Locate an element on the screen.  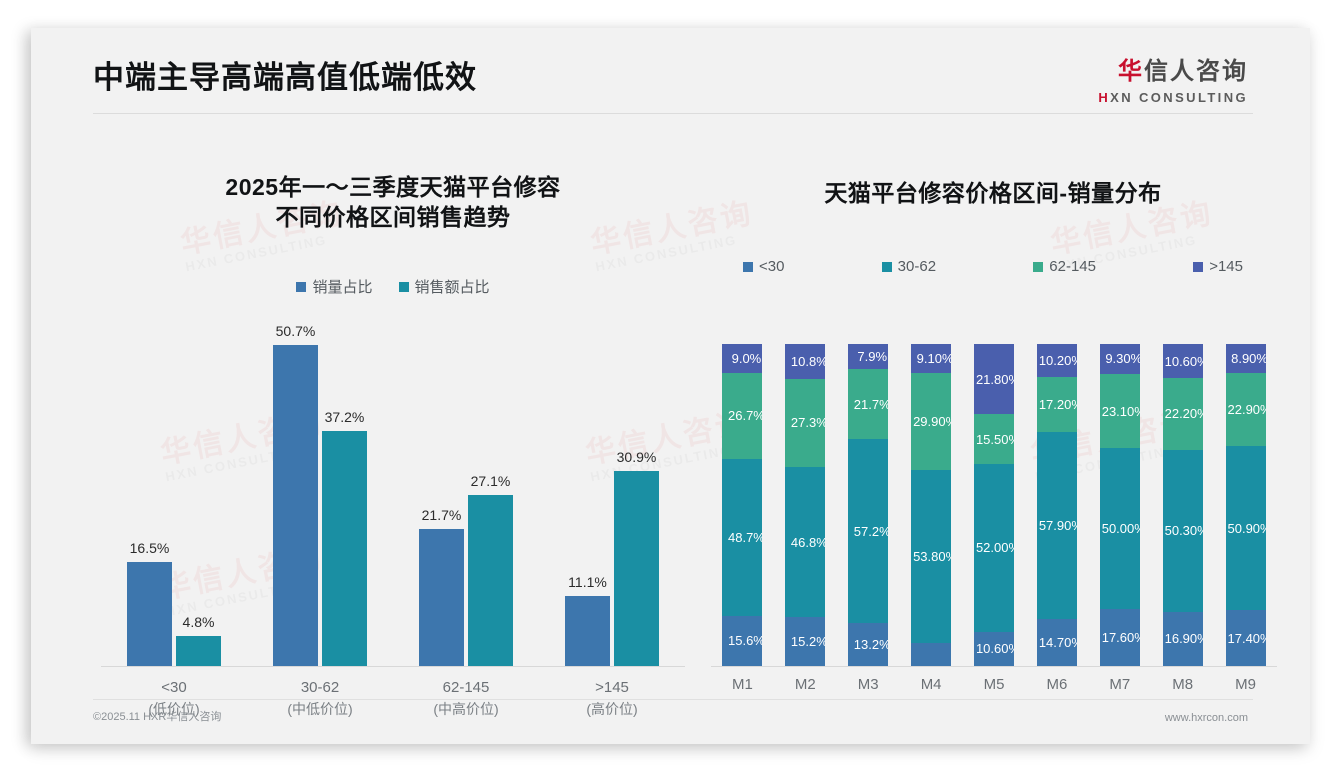
stacked-bar-segment: 23.10% is located at coordinates (1119, 411).